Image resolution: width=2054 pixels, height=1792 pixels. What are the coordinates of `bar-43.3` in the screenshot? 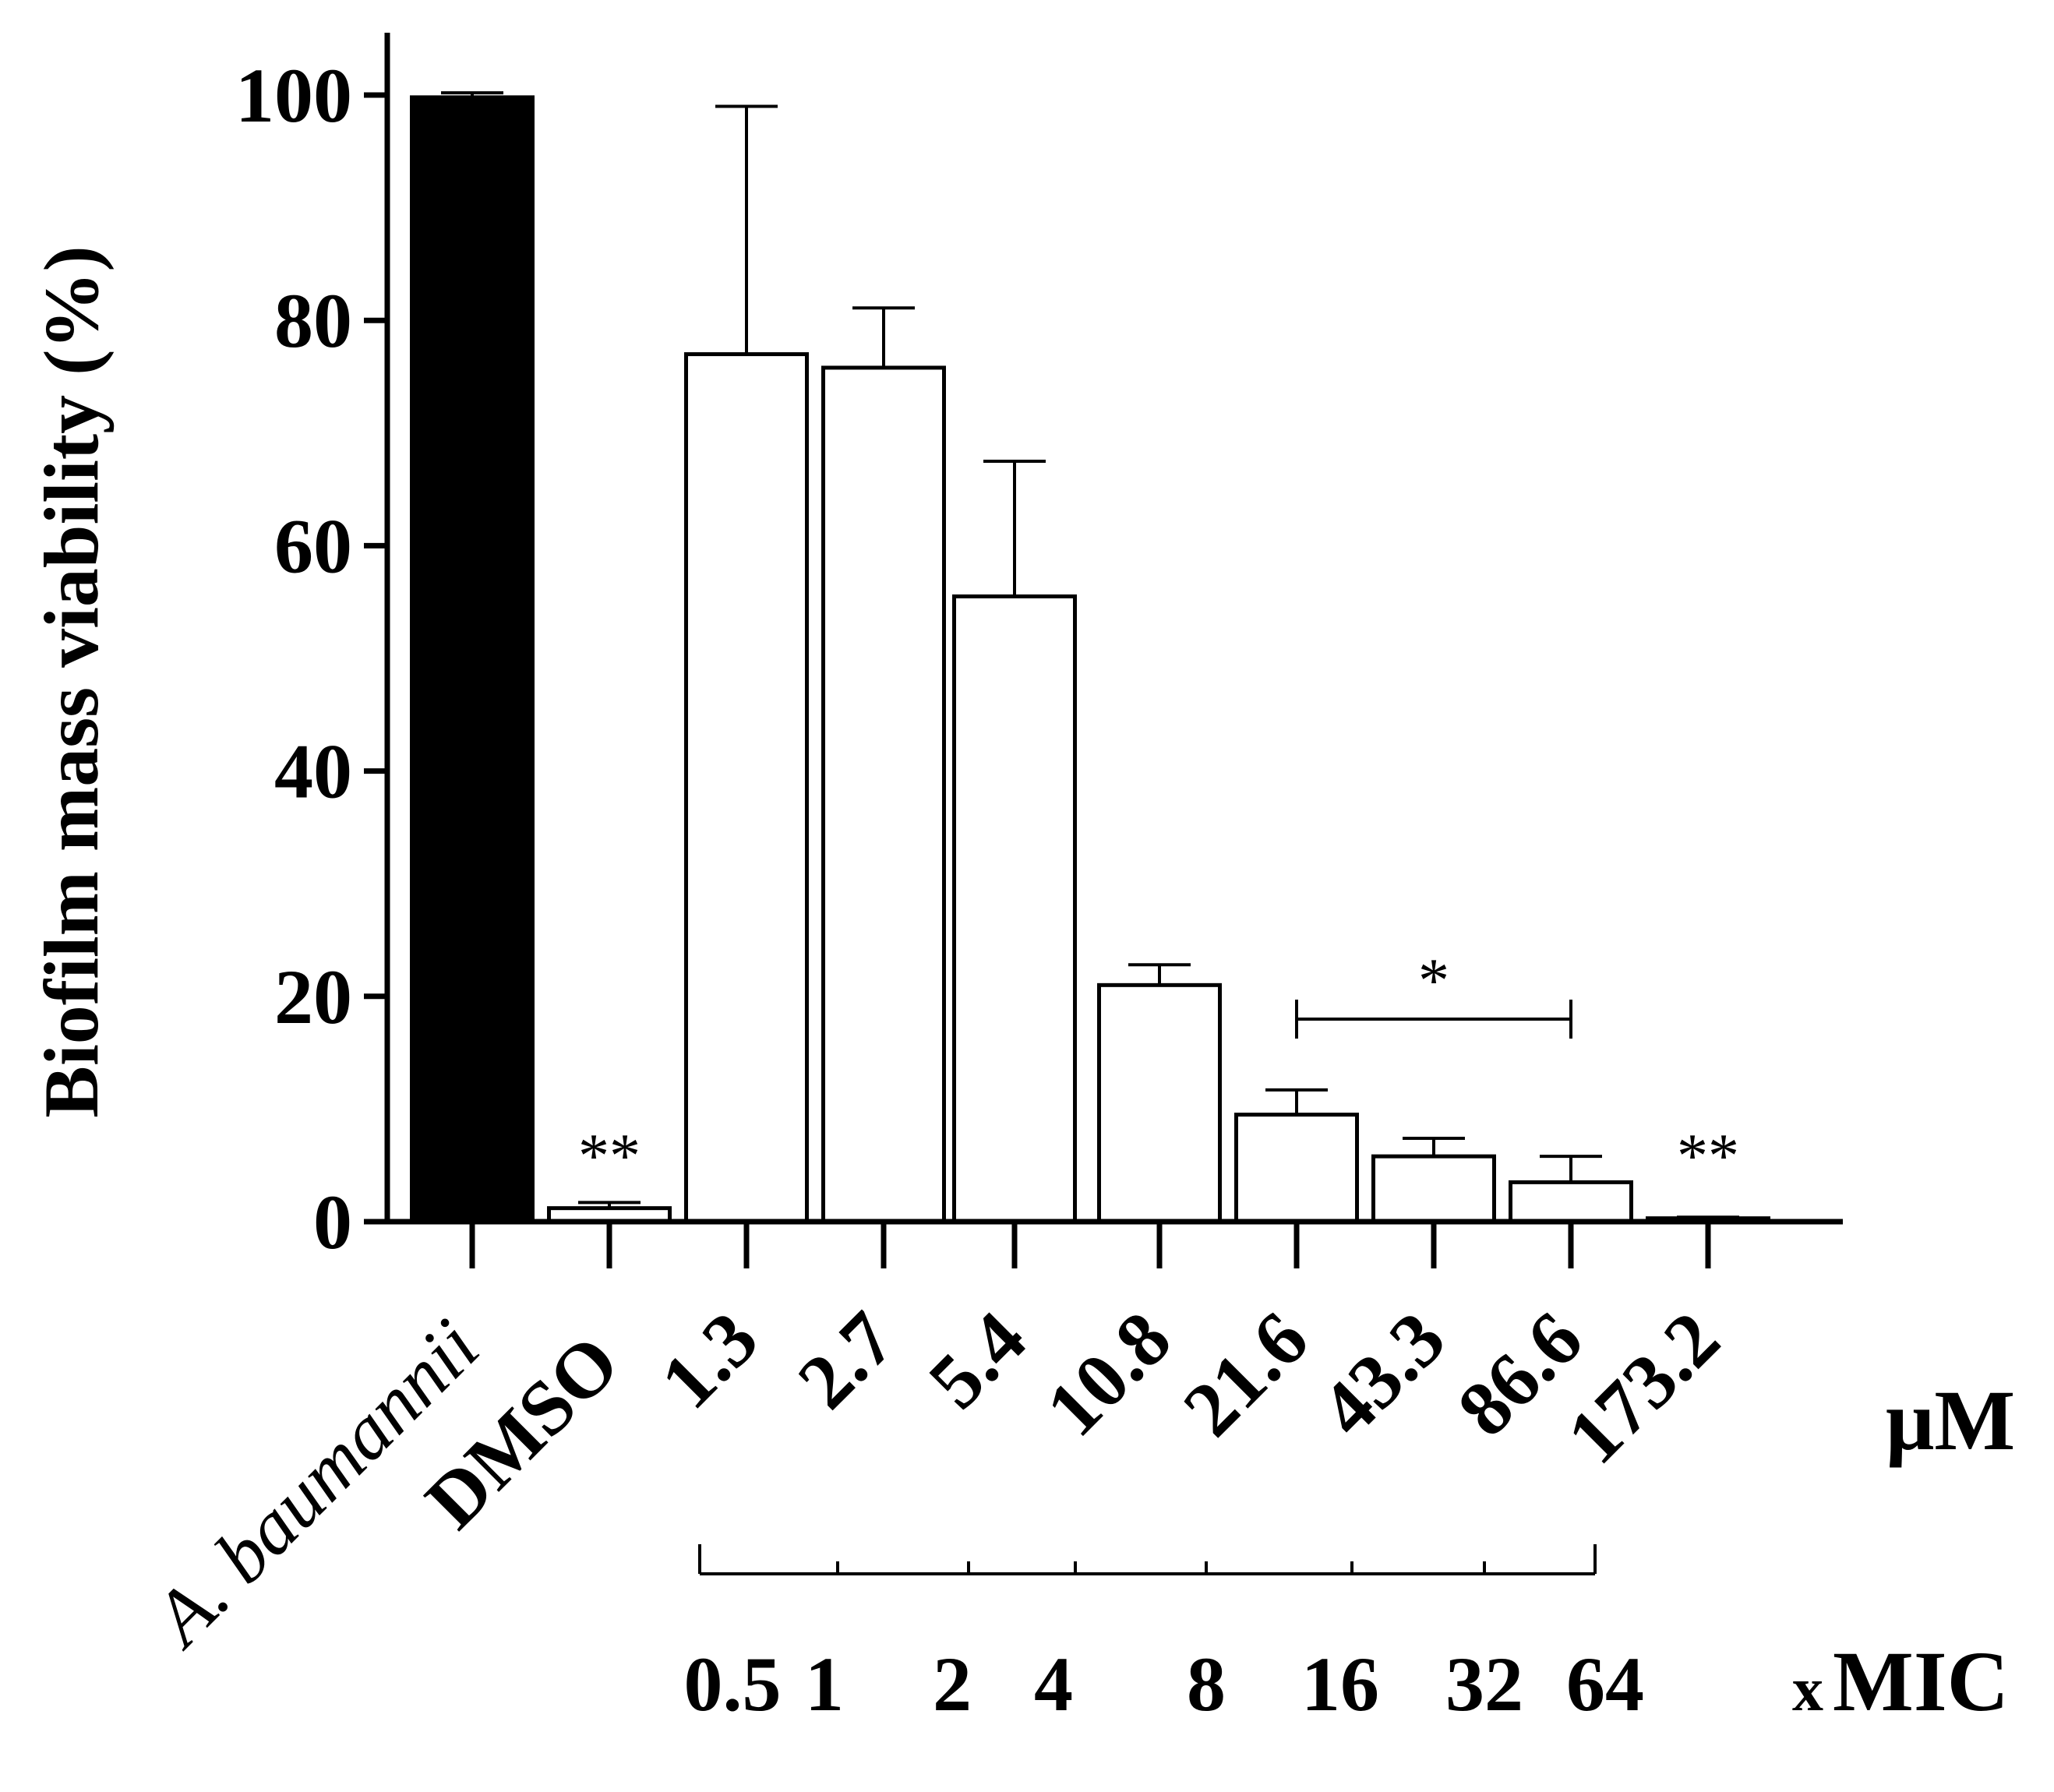 It's located at (1433, 1189).